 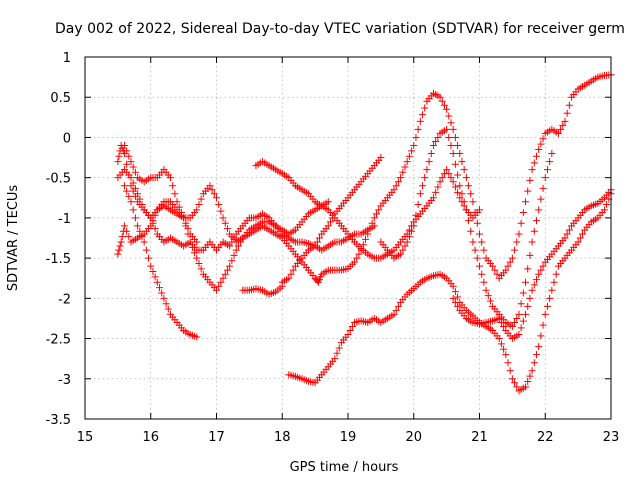 I want to click on y-tick-label: -2.5, so click(x=58, y=340).